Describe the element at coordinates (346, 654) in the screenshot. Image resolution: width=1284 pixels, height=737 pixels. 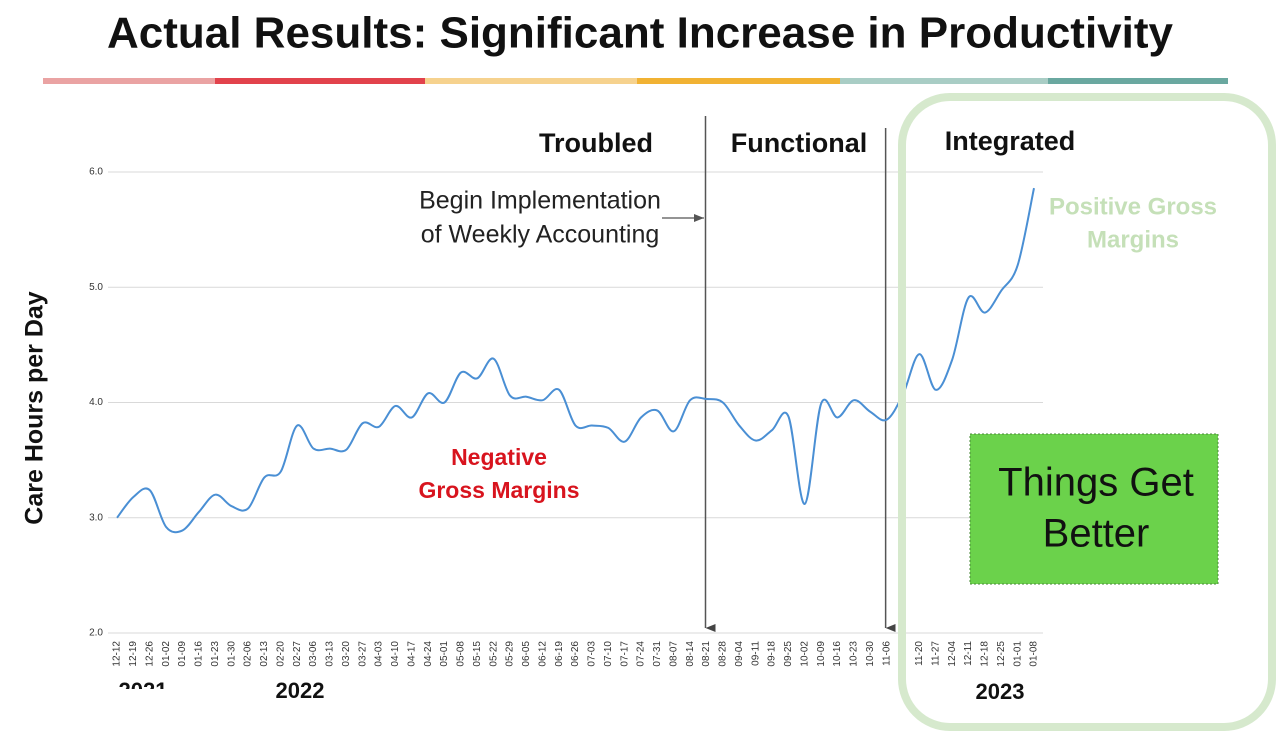
I see `x-tick-label: 03-20` at that location.